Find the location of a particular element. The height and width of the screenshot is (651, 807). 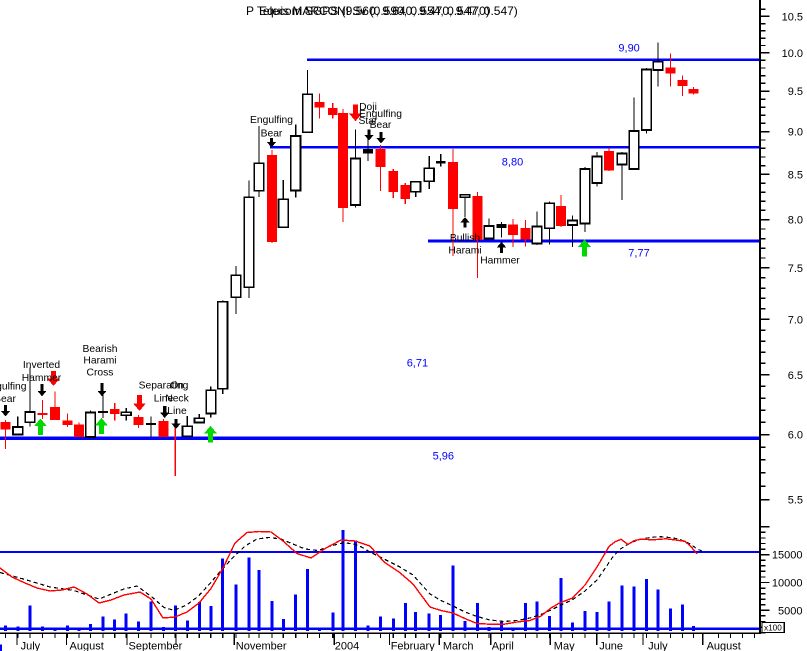

svg-text: 6,71 is located at coordinates (417, 364).